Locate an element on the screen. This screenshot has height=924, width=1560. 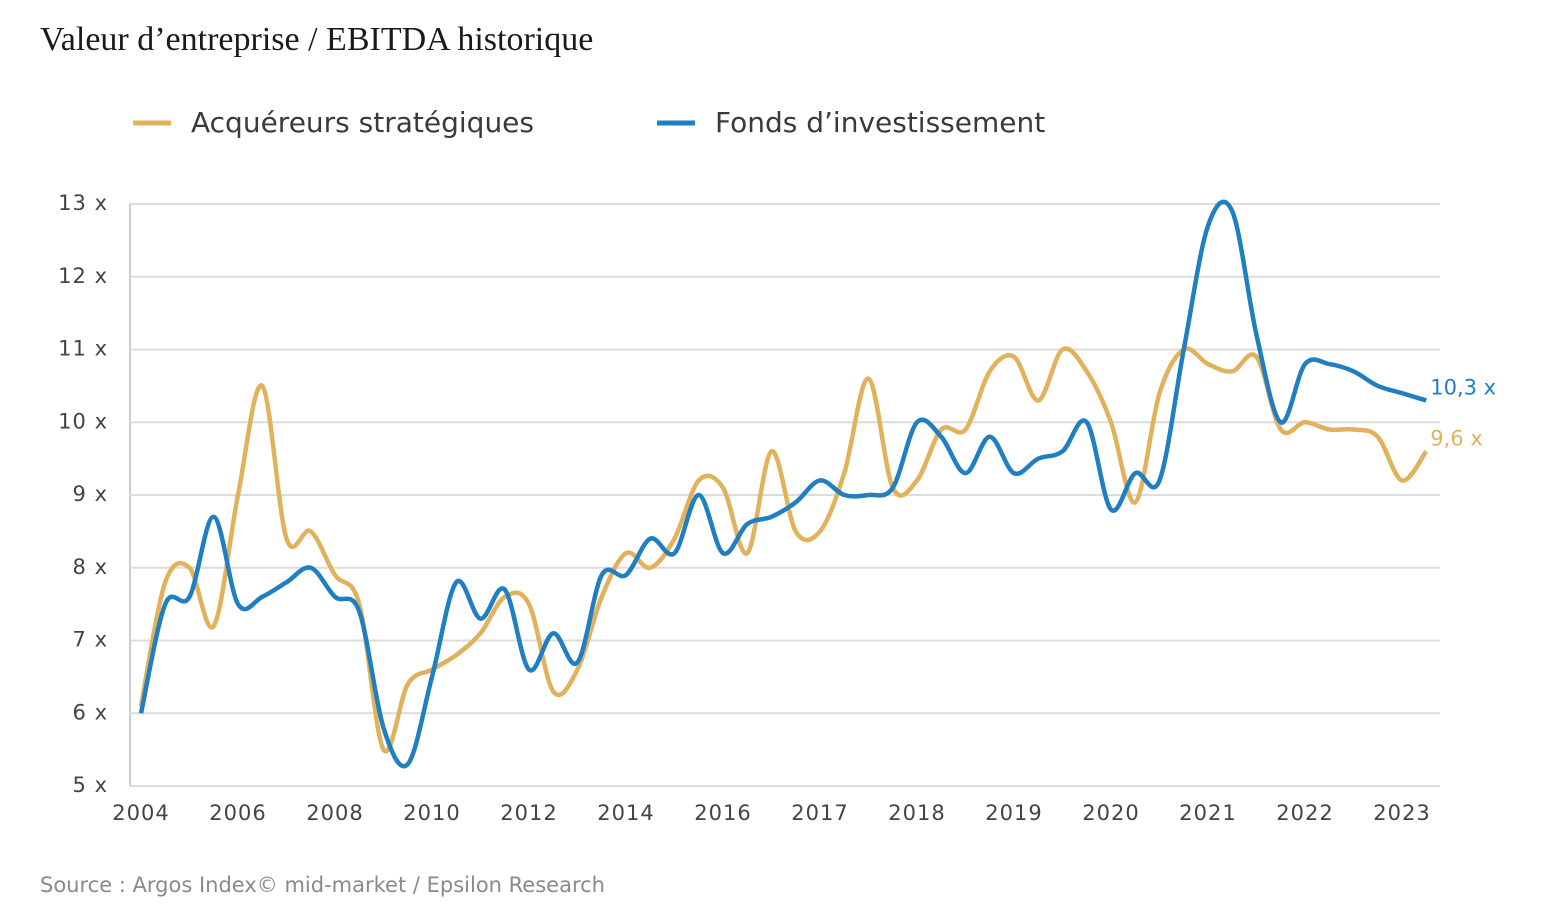
end-label: 9,6 x is located at coordinates (1456, 438).